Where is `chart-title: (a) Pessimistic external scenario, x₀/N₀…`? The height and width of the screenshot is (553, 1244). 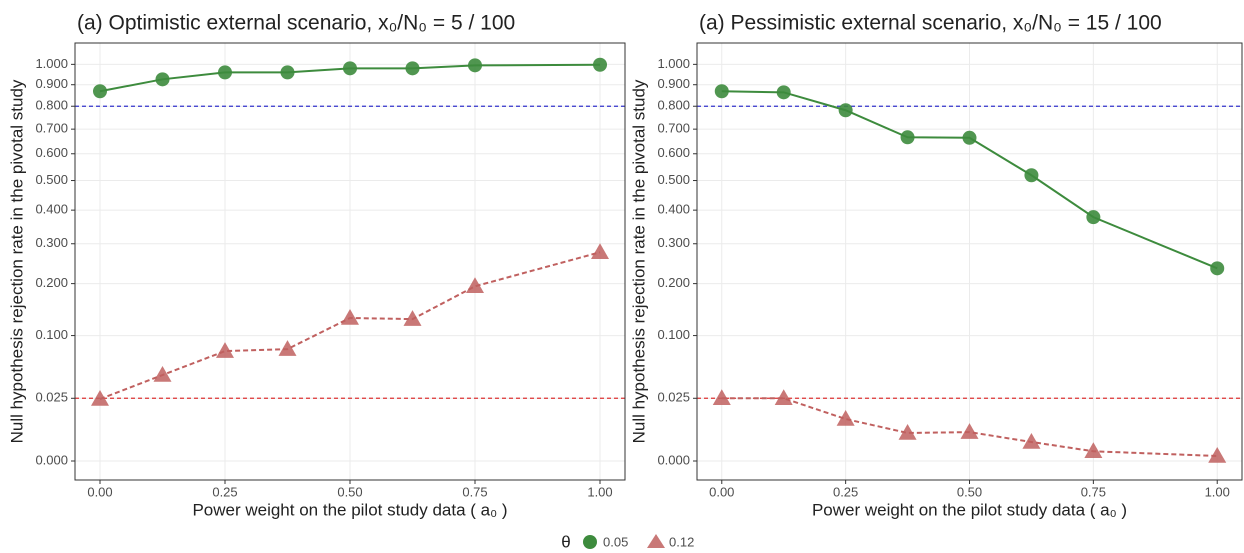 chart-title: (a) Pessimistic external scenario, x₀/N₀… is located at coordinates (930, 23).